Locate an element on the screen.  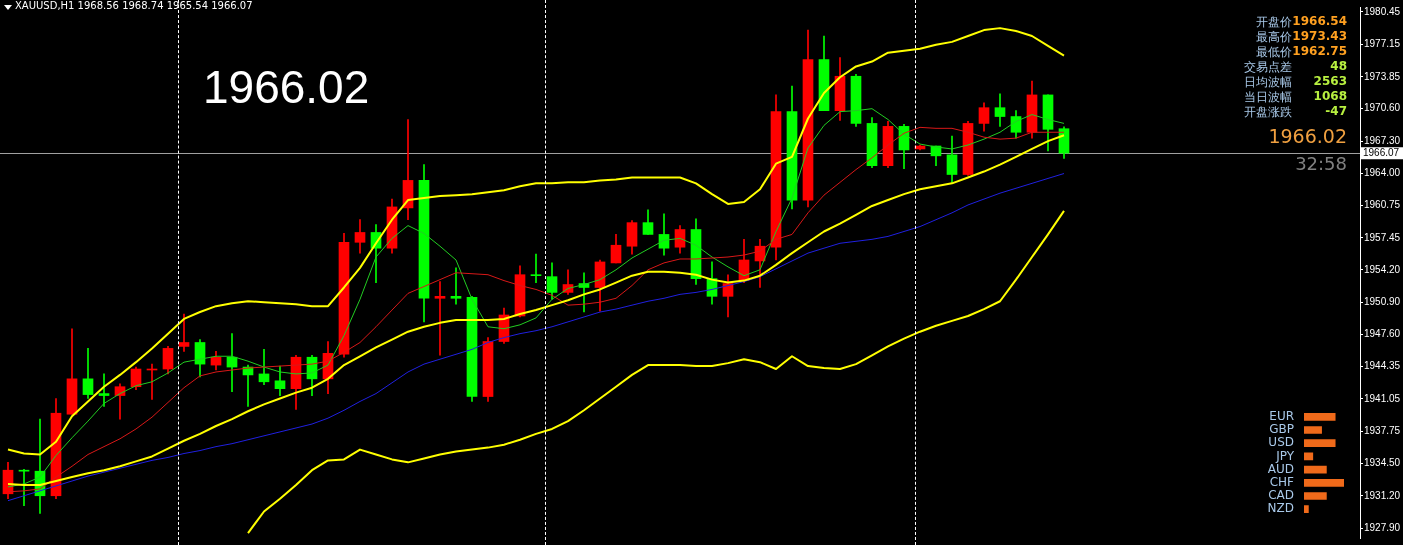
annotation: 32:58 is located at coordinates (1321, 163).